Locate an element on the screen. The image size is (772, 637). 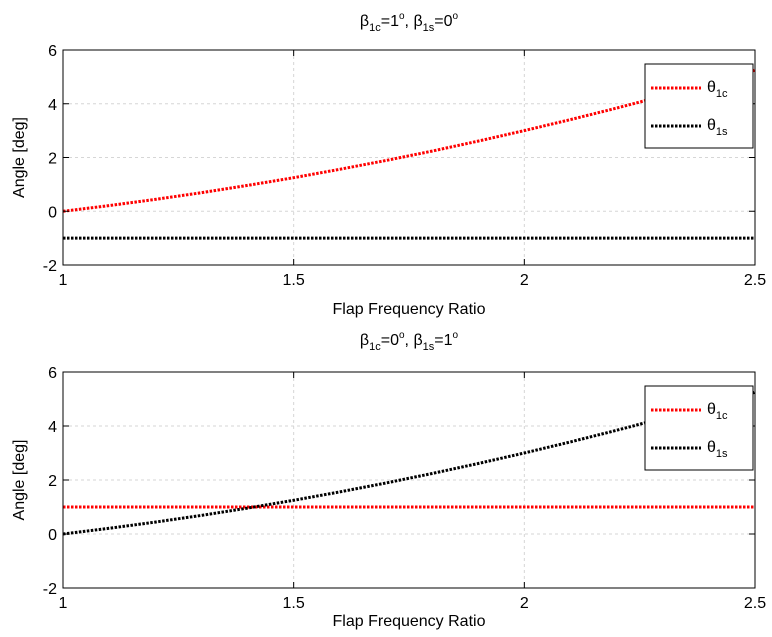
chart-title: β1c=1o, β1s=0o is located at coordinates (409, 22).